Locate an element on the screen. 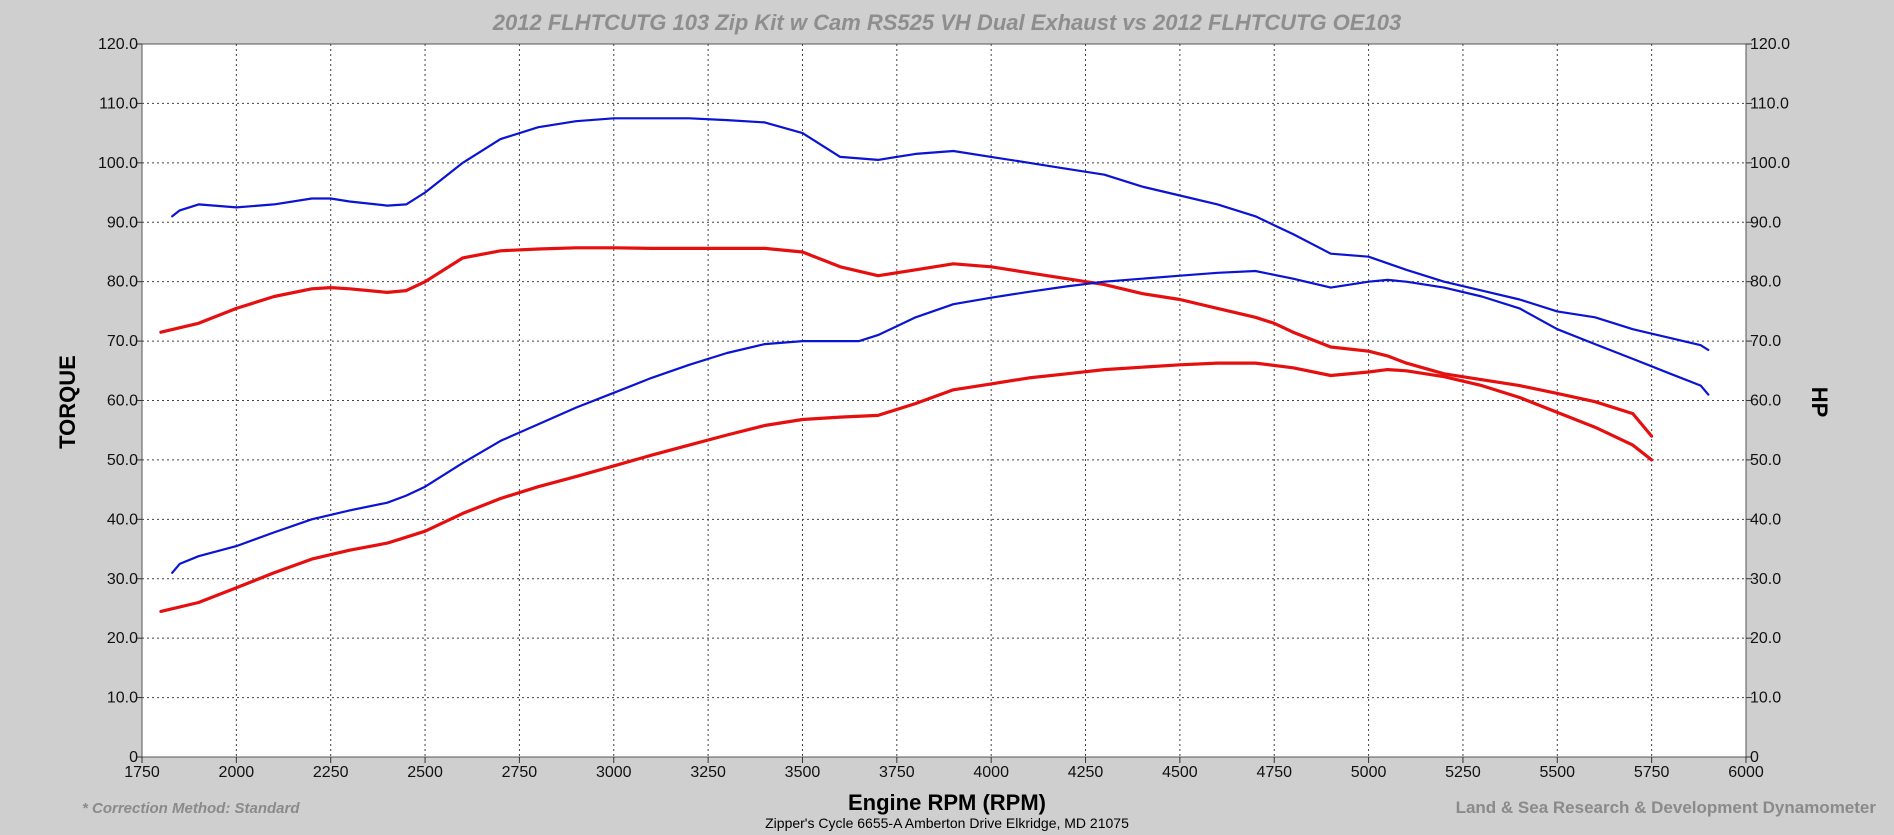 The image size is (1894, 835). y-tick-label-left: 110.0 is located at coordinates (118, 103).